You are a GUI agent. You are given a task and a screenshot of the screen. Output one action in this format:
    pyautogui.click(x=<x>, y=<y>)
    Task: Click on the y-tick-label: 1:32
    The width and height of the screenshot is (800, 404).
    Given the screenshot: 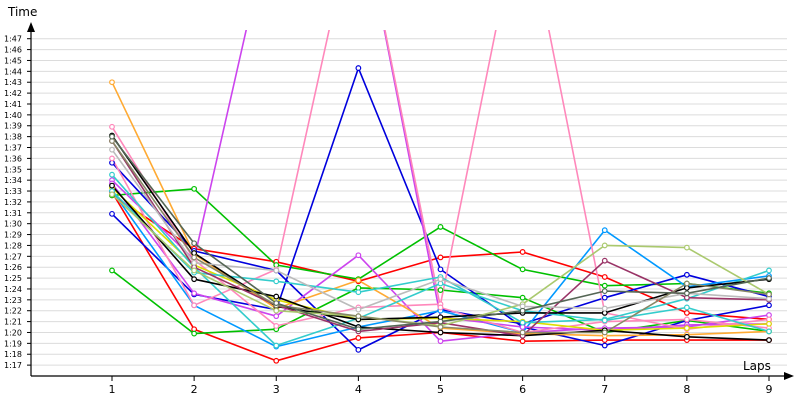 What is the action you would take?
    pyautogui.click(x=13, y=202)
    